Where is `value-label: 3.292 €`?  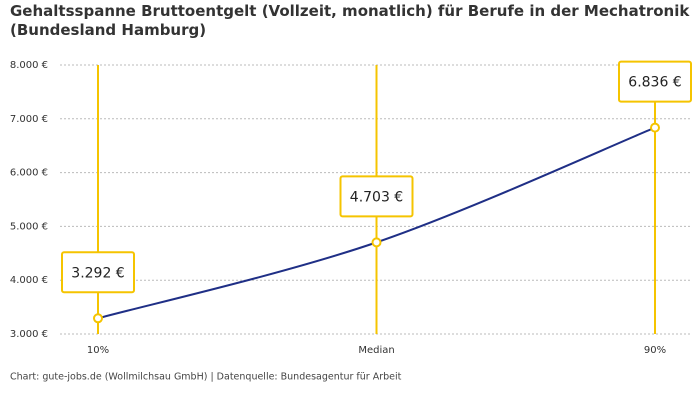
value-label: 3.292 € is located at coordinates (97, 273).